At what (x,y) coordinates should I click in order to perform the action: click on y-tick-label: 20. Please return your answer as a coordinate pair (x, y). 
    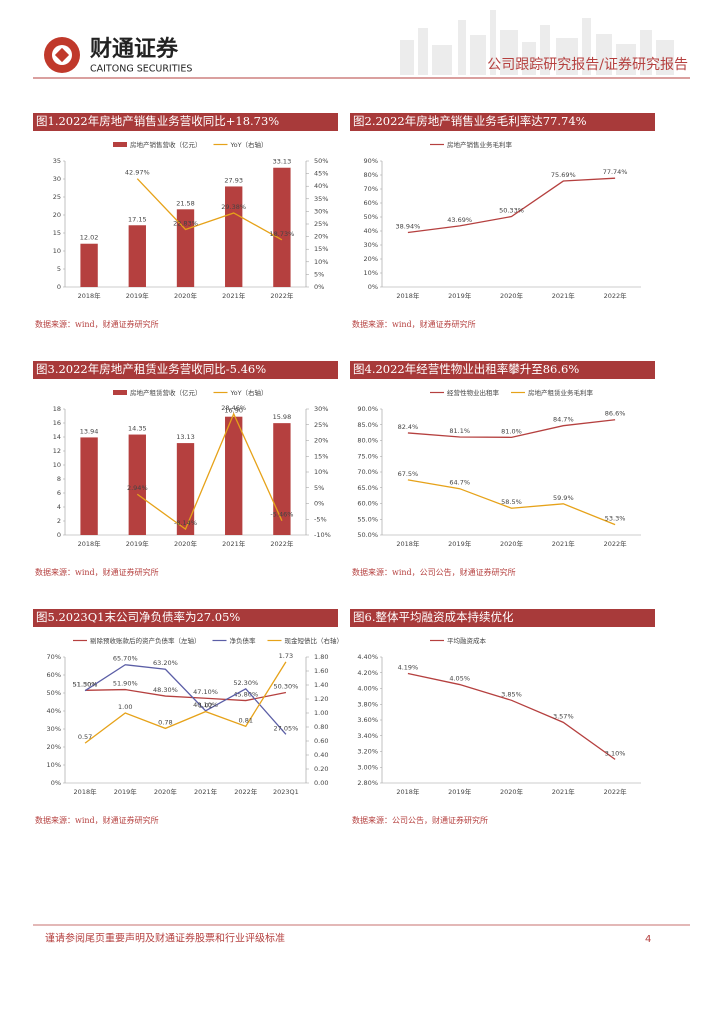
    Looking at the image, I should click on (57, 215).